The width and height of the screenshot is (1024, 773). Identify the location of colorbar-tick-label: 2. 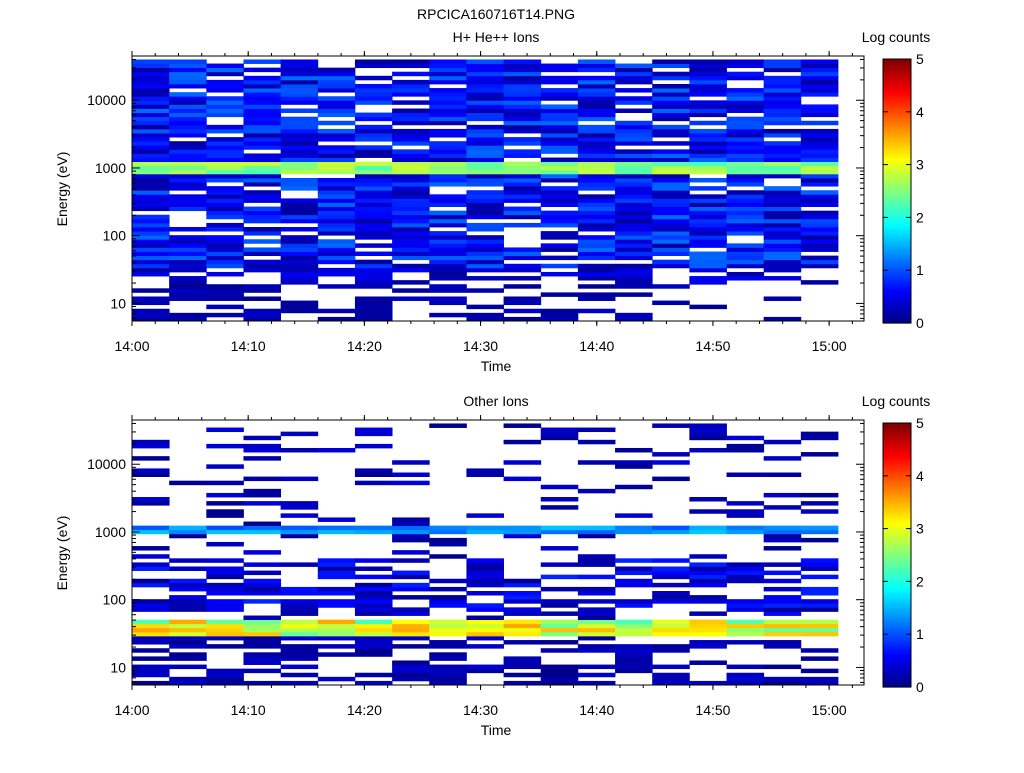
(920, 581).